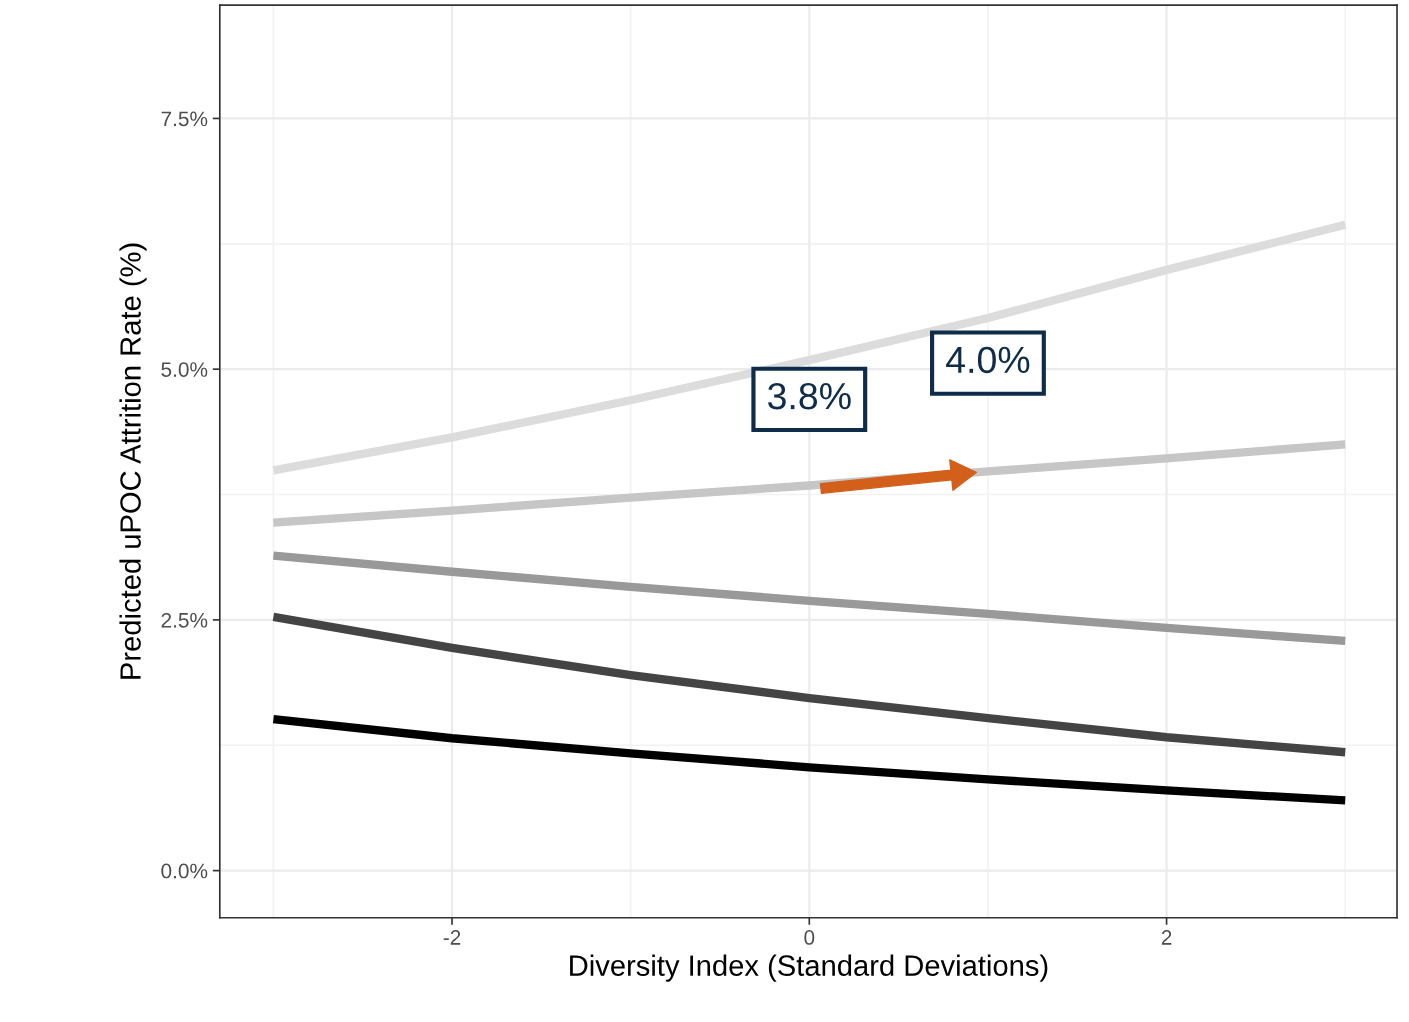 The width and height of the screenshot is (1409, 1022). What do you see at coordinates (184, 369) in the screenshot?
I see `y-tick-label: 5.0%` at bounding box center [184, 369].